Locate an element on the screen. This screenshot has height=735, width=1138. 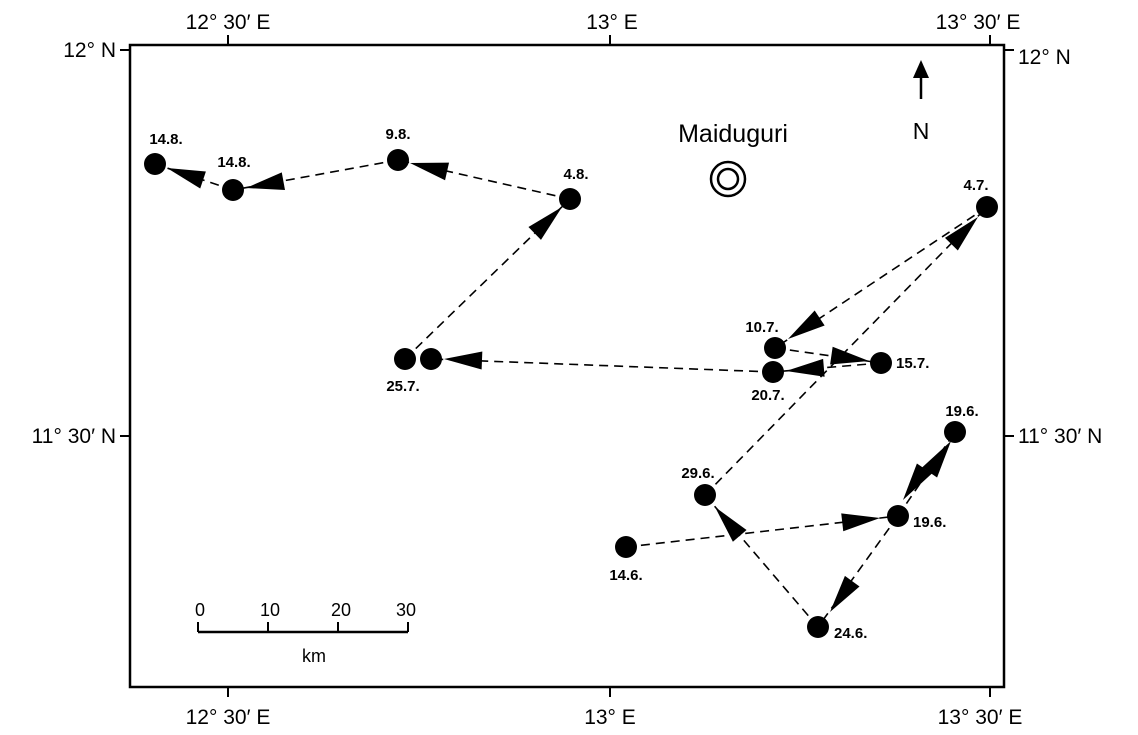
location-point-19-6-b is located at coordinates (955, 432).